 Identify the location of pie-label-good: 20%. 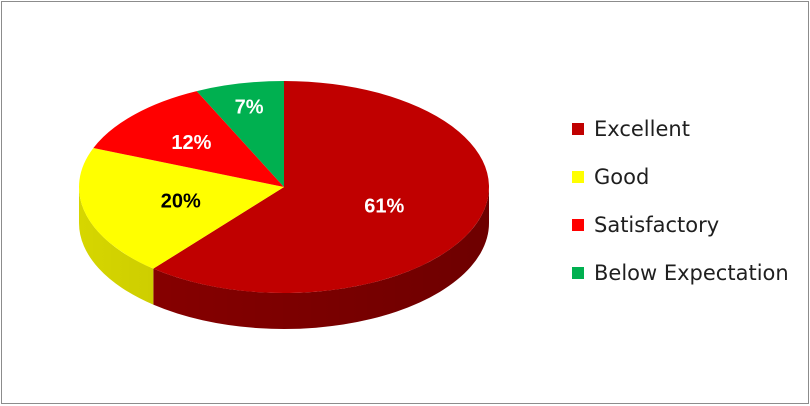
(181, 202).